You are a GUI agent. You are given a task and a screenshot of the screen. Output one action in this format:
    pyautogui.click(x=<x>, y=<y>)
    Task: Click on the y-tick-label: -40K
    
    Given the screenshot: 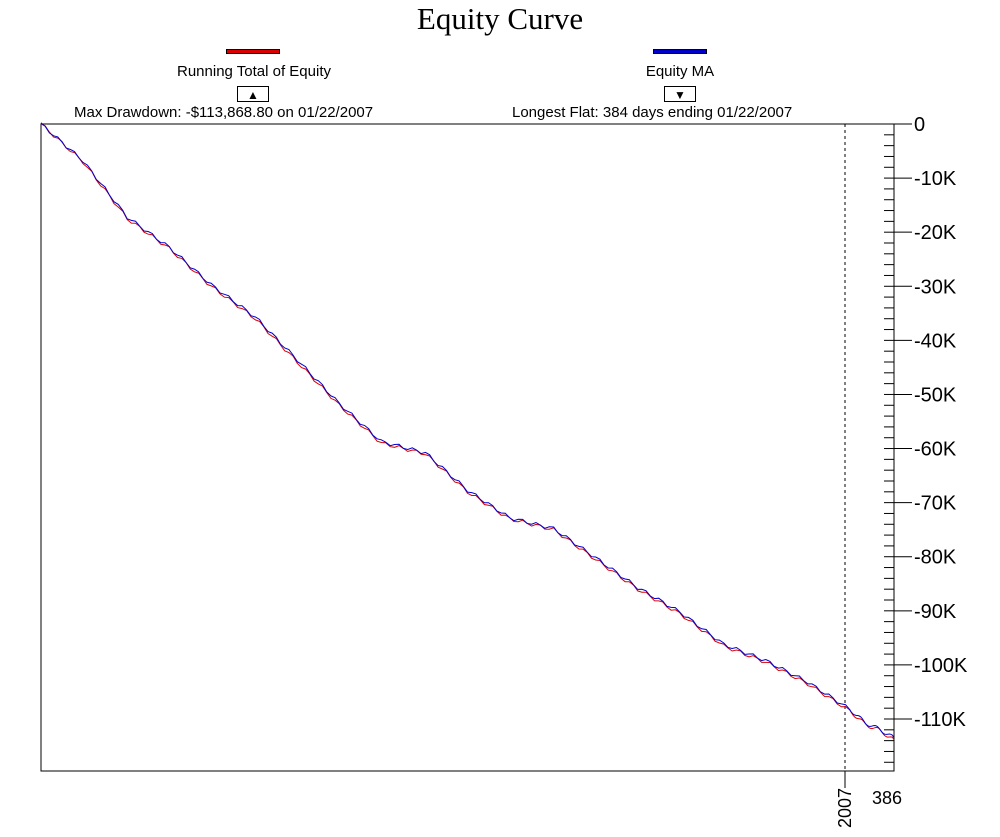 What is the action you would take?
    pyautogui.click(x=935, y=341)
    